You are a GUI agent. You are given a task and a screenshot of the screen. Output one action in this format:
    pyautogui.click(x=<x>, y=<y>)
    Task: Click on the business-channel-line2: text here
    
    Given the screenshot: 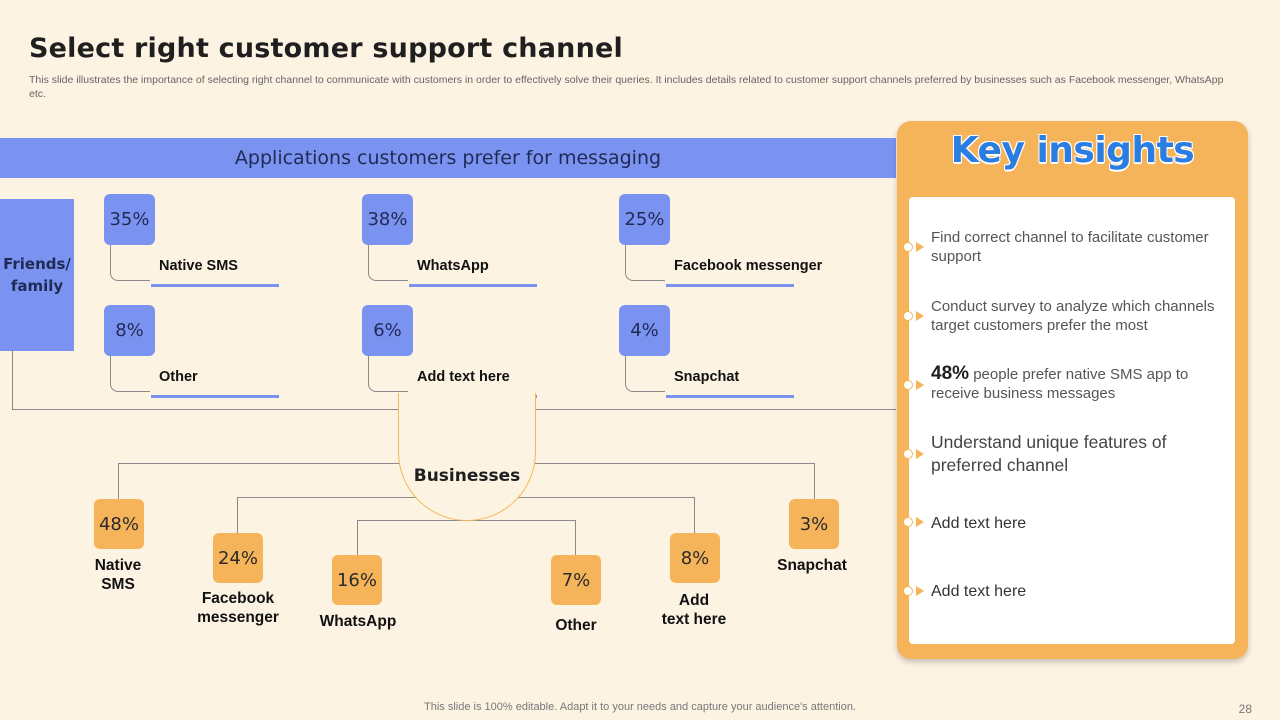 What is the action you would take?
    pyautogui.click(x=694, y=619)
    